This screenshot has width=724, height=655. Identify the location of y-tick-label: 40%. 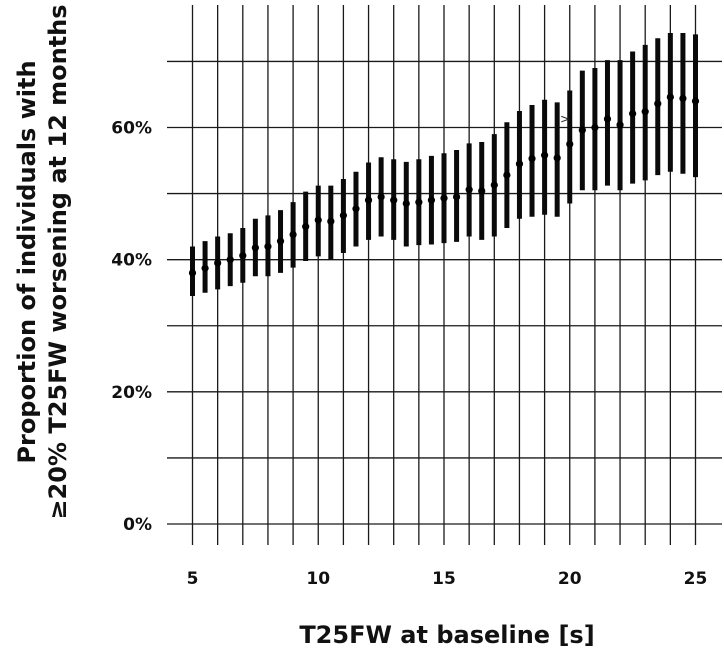
(131, 261).